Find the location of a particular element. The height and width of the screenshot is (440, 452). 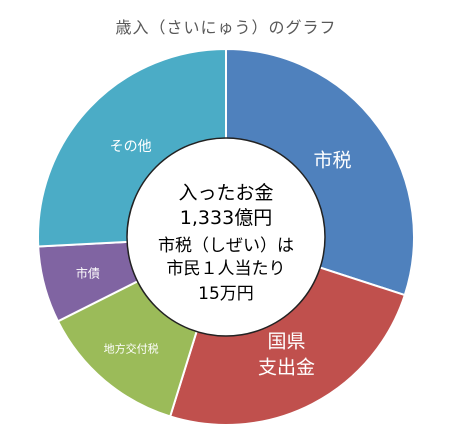

slice-label: 市税 is located at coordinates (332, 160).